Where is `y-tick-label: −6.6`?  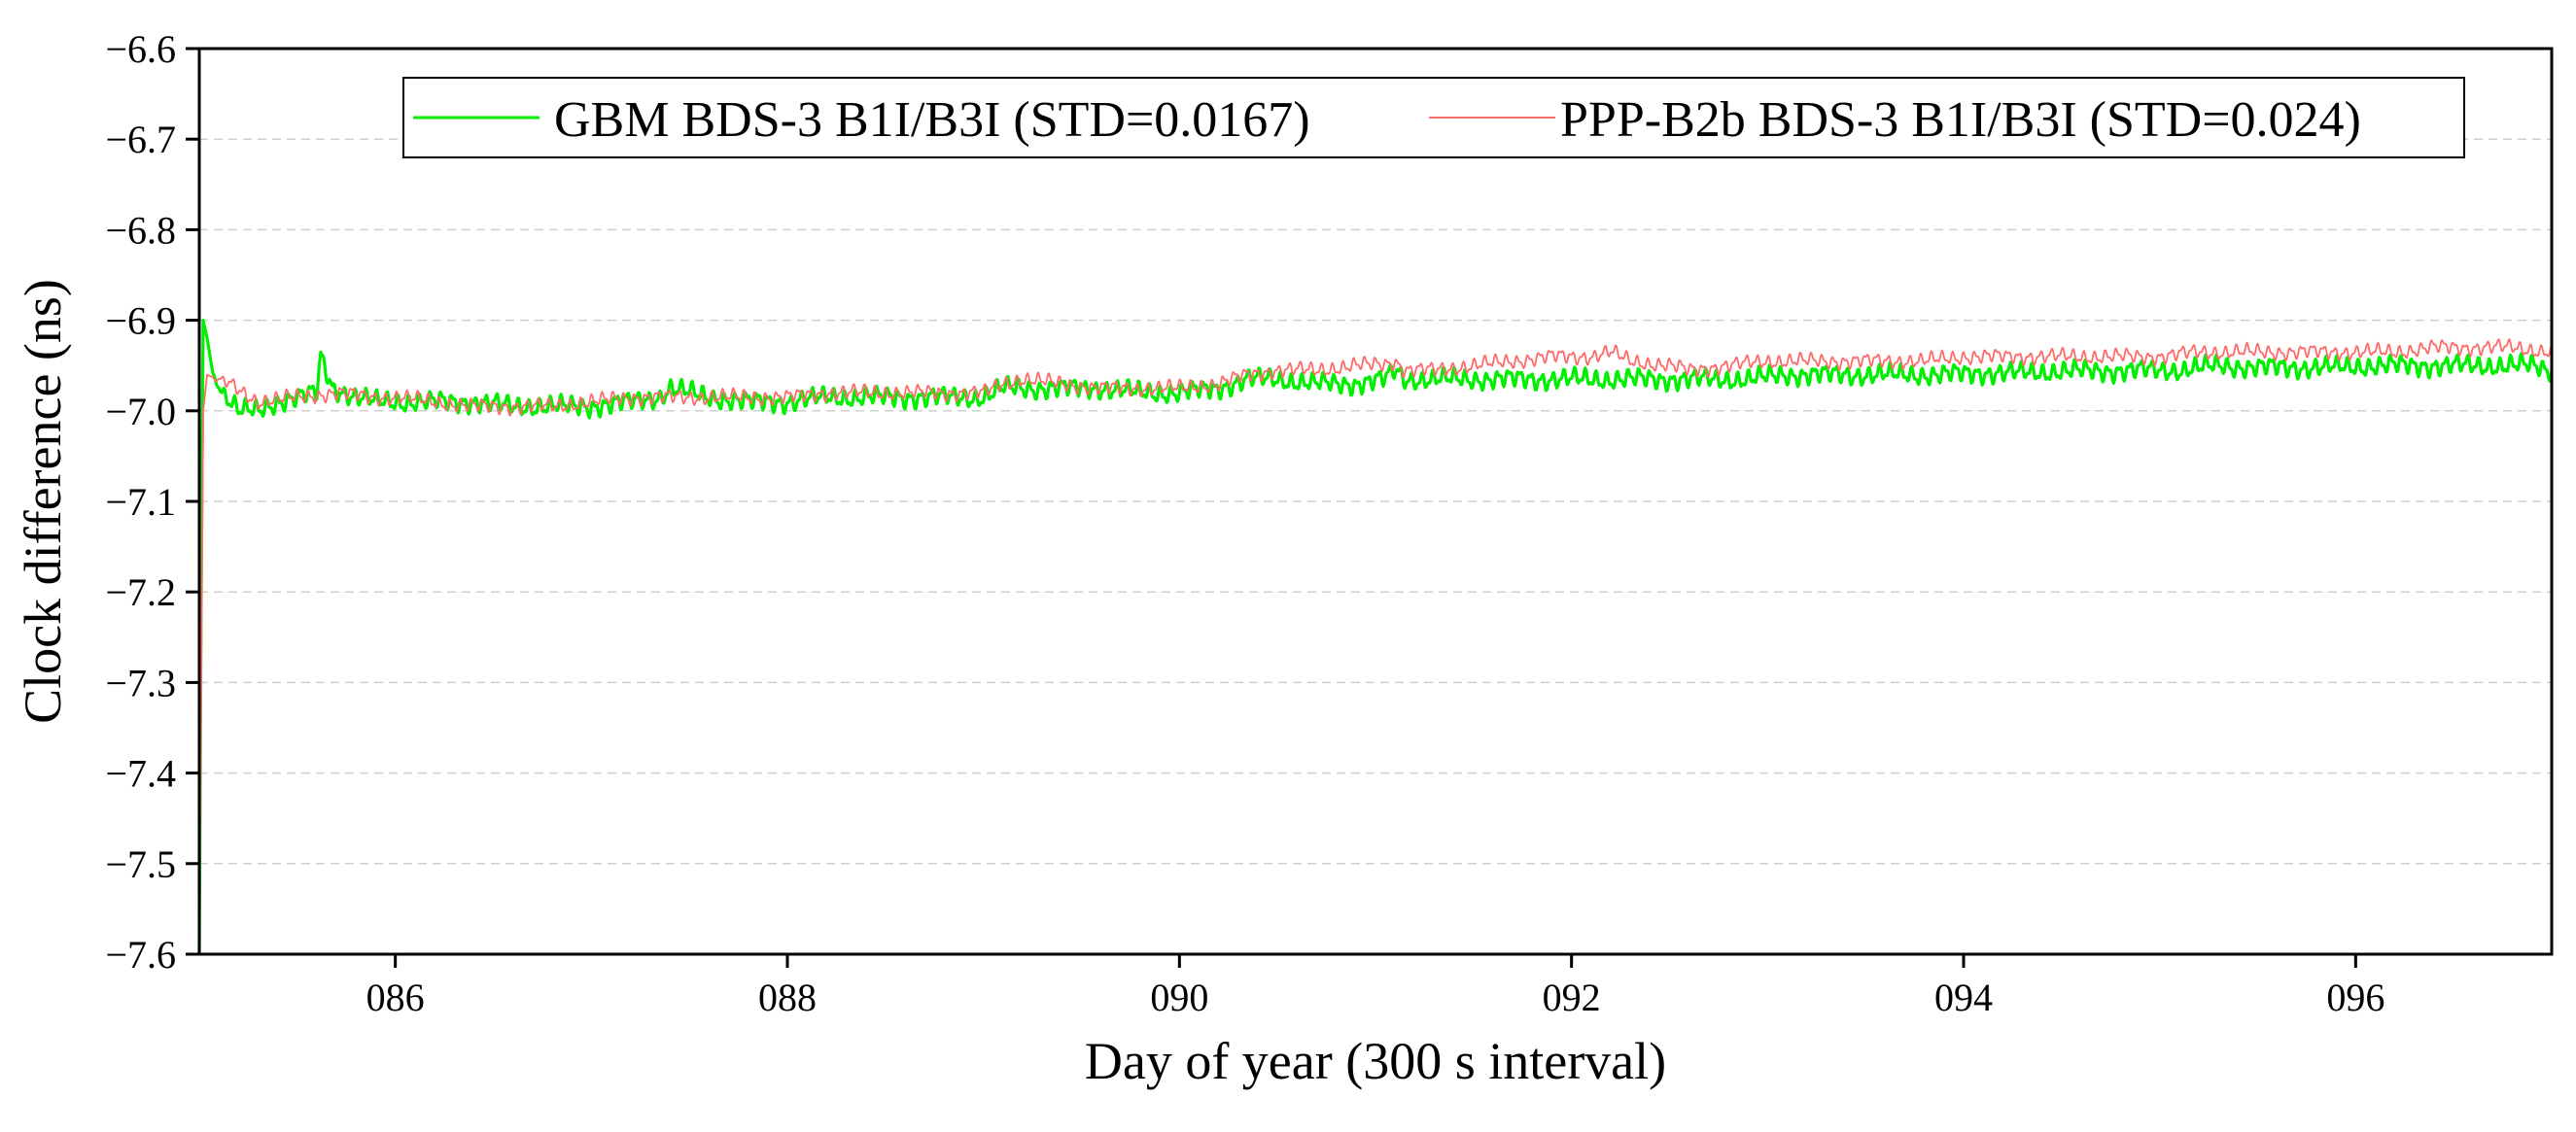 y-tick-label: −6.6 is located at coordinates (140, 49).